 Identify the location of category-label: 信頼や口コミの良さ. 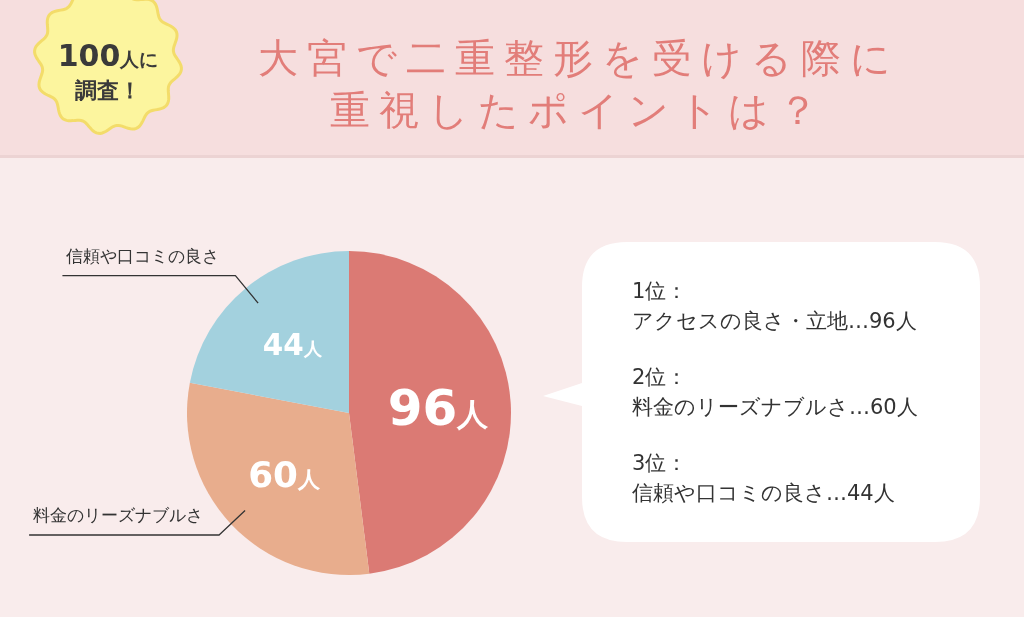
(143, 255).